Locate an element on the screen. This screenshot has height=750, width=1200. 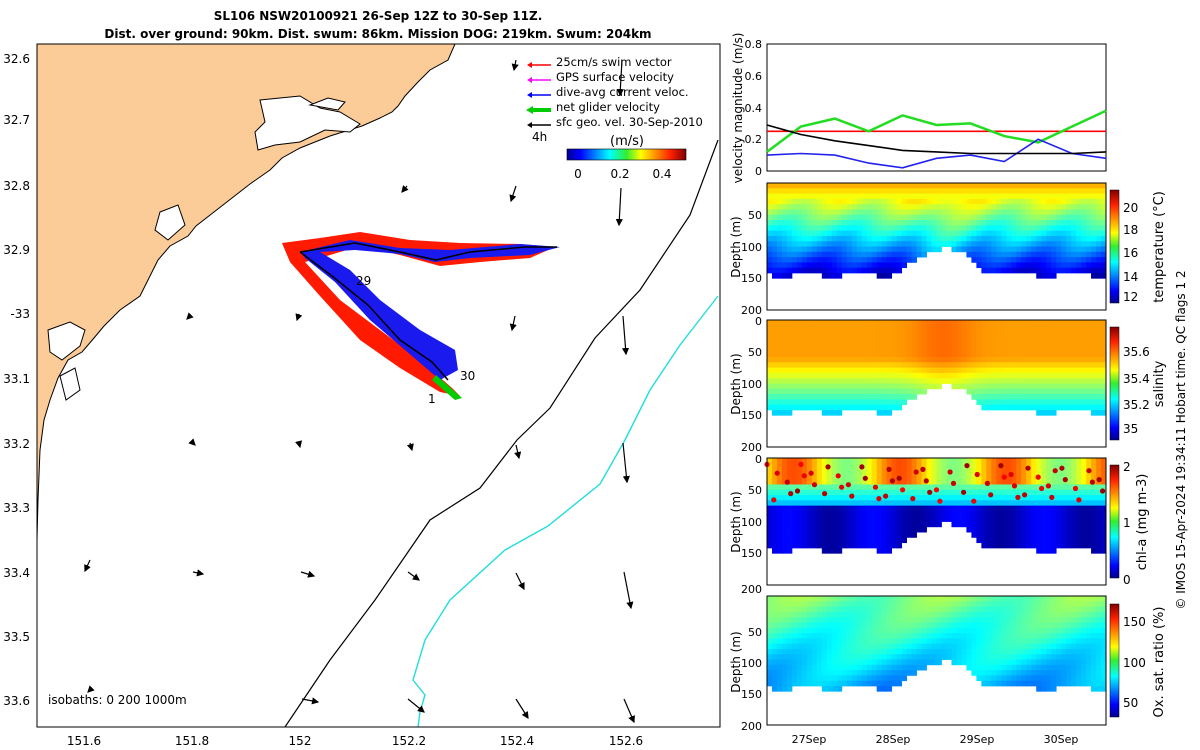
track-label-30: 30 is located at coordinates (467, 376).